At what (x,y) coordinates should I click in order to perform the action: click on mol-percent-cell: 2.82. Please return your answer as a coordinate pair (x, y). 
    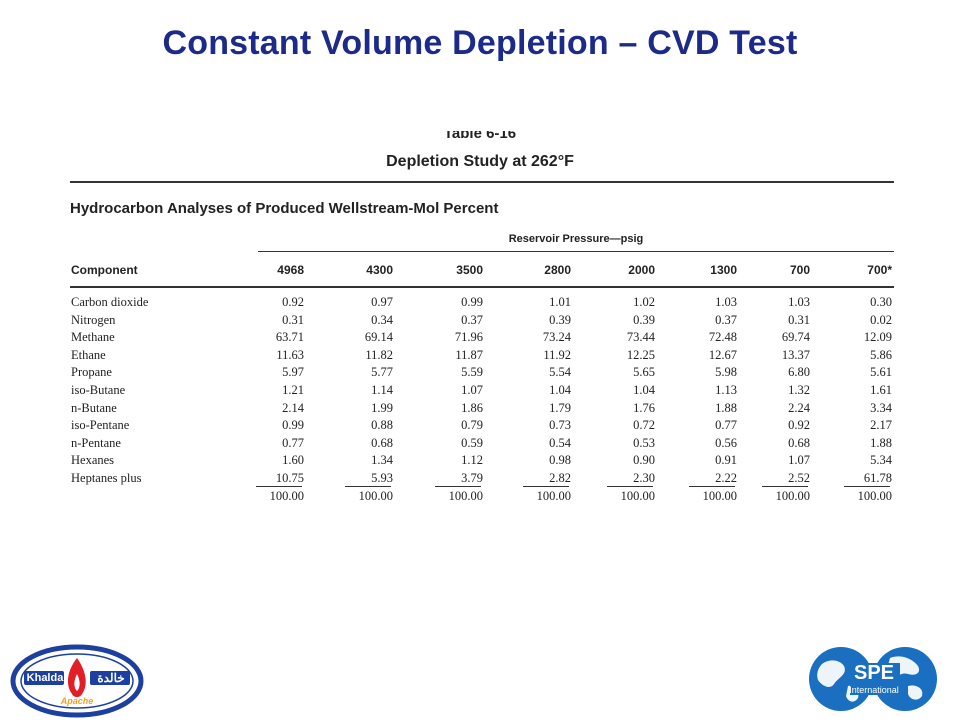
    Looking at the image, I should click on (560, 477).